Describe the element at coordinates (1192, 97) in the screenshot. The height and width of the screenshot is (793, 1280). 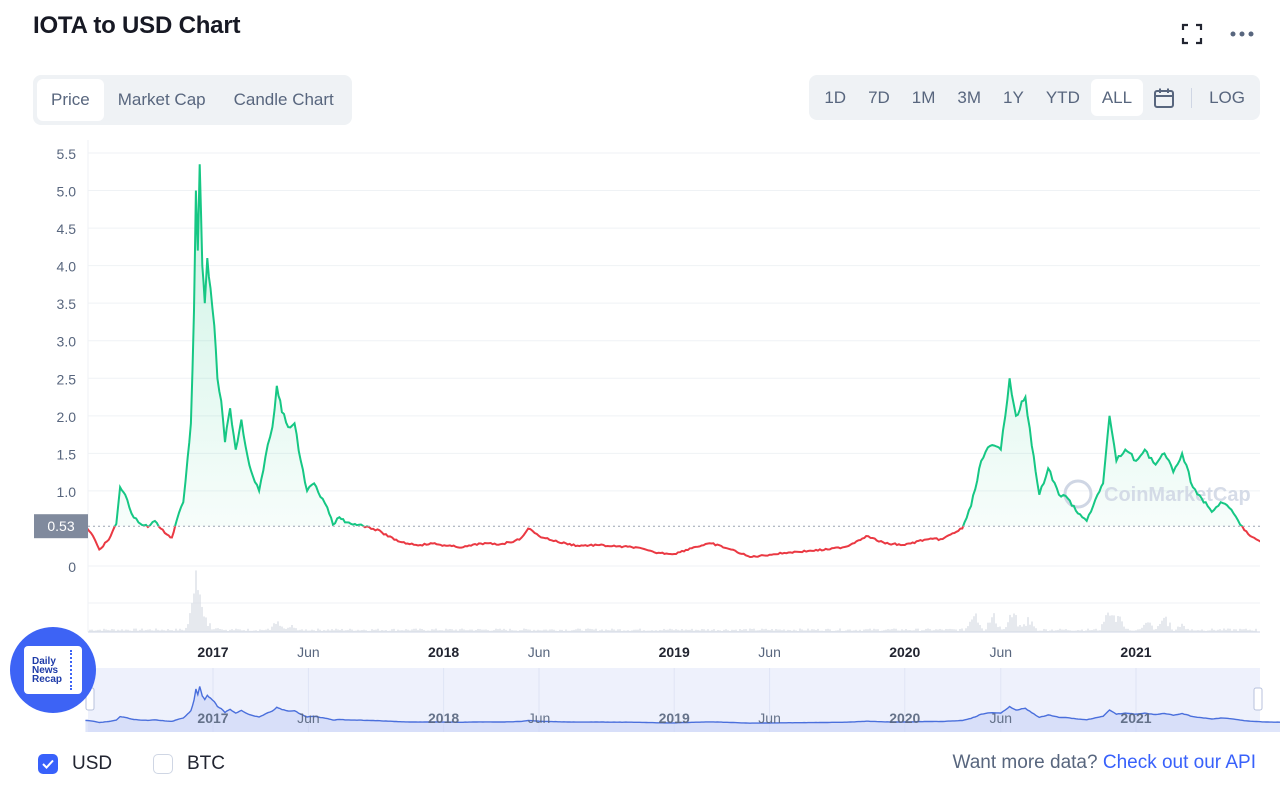
I see `range-divider` at that location.